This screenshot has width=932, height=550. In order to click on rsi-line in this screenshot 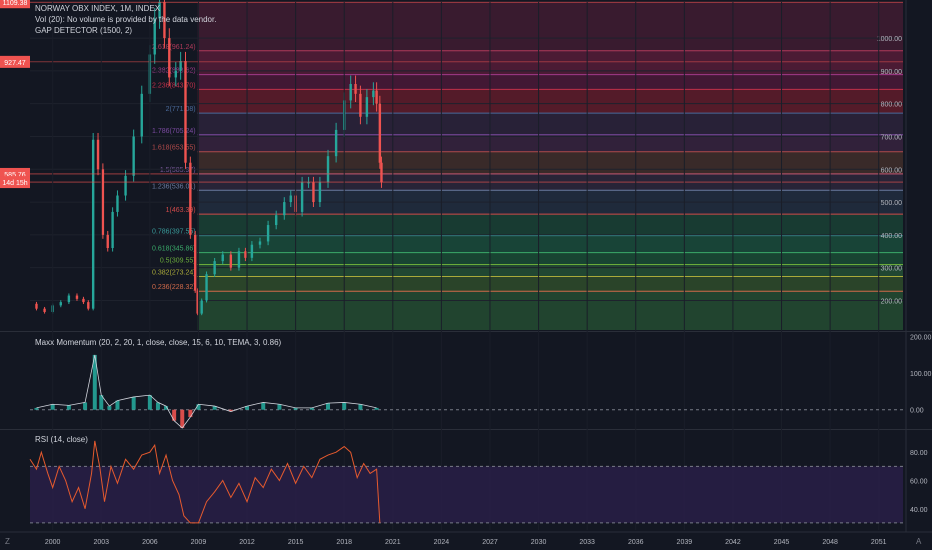, I will do `click(205, 482)`.